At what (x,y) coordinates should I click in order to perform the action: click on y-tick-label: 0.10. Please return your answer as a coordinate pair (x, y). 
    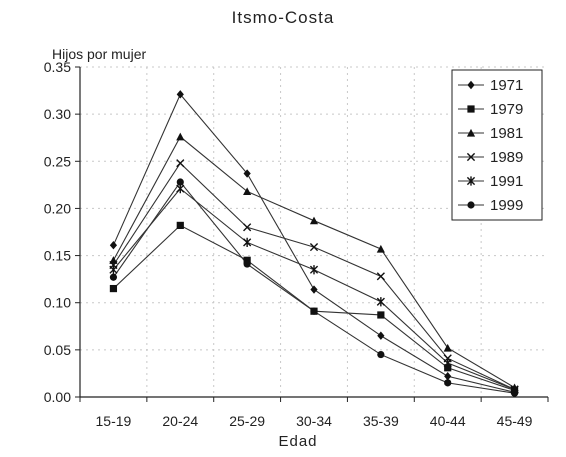
    Looking at the image, I should click on (57, 303).